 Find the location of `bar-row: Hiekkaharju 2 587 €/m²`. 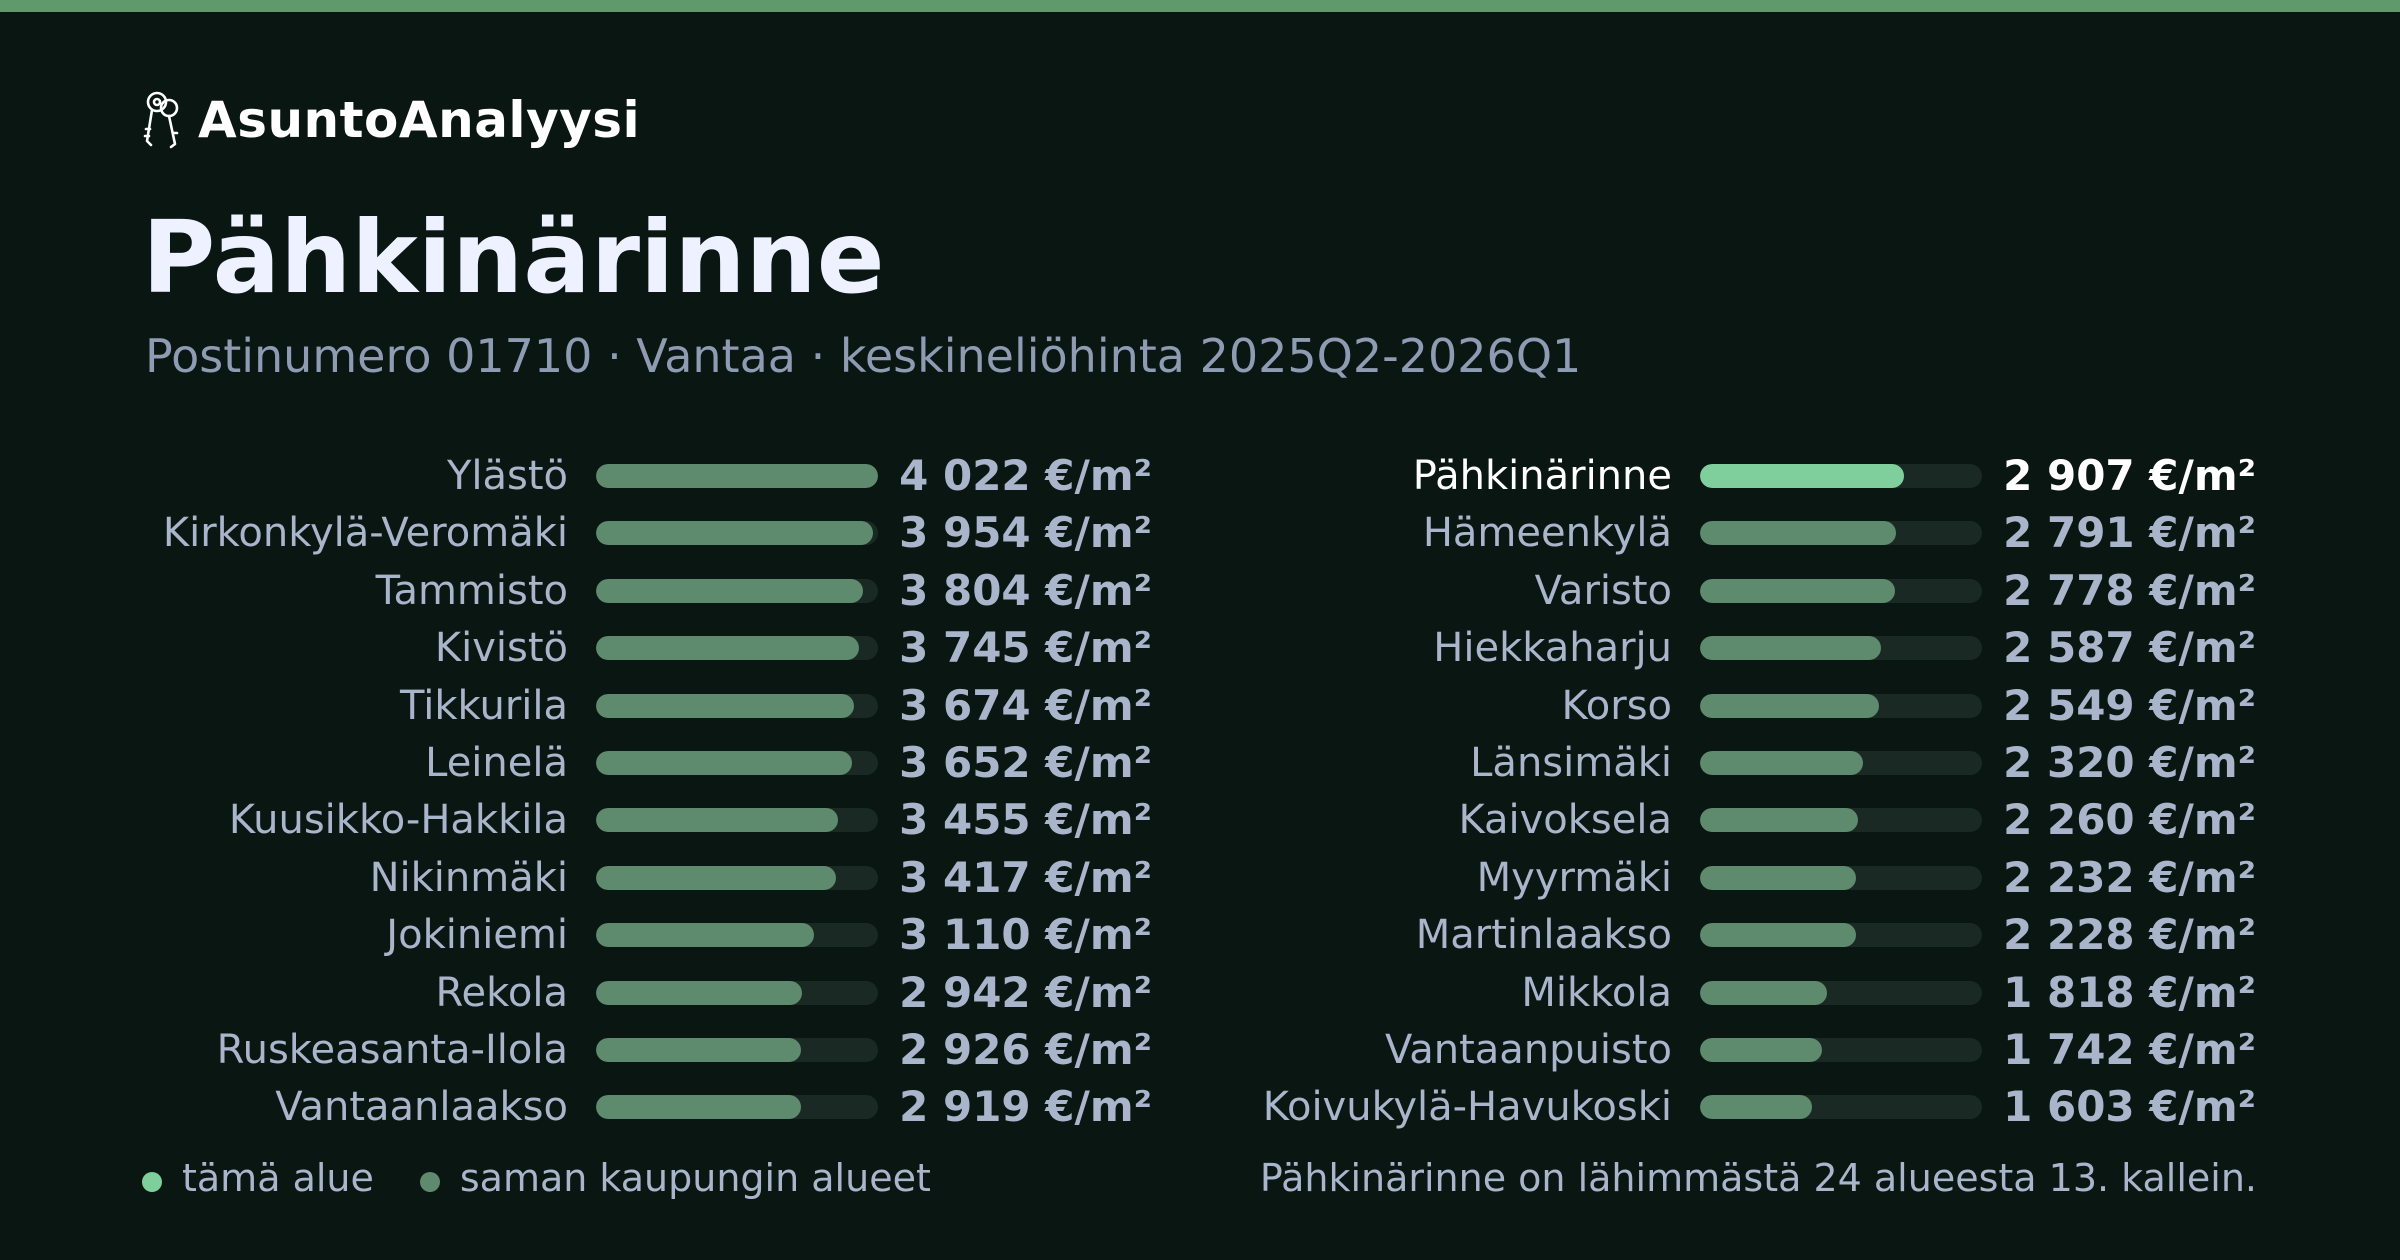

bar-row: Hiekkaharju 2 587 €/m² is located at coordinates (1128, 648).